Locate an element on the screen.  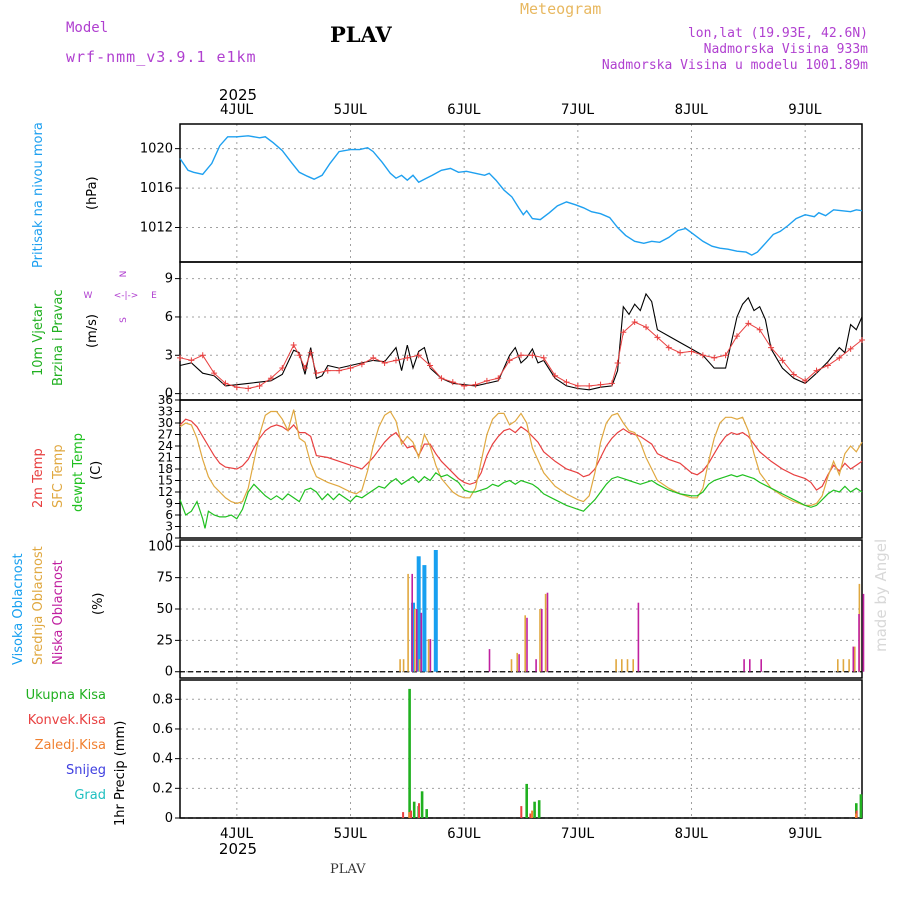
precip-tick-label: 0.8 is located at coordinates (162, 699).